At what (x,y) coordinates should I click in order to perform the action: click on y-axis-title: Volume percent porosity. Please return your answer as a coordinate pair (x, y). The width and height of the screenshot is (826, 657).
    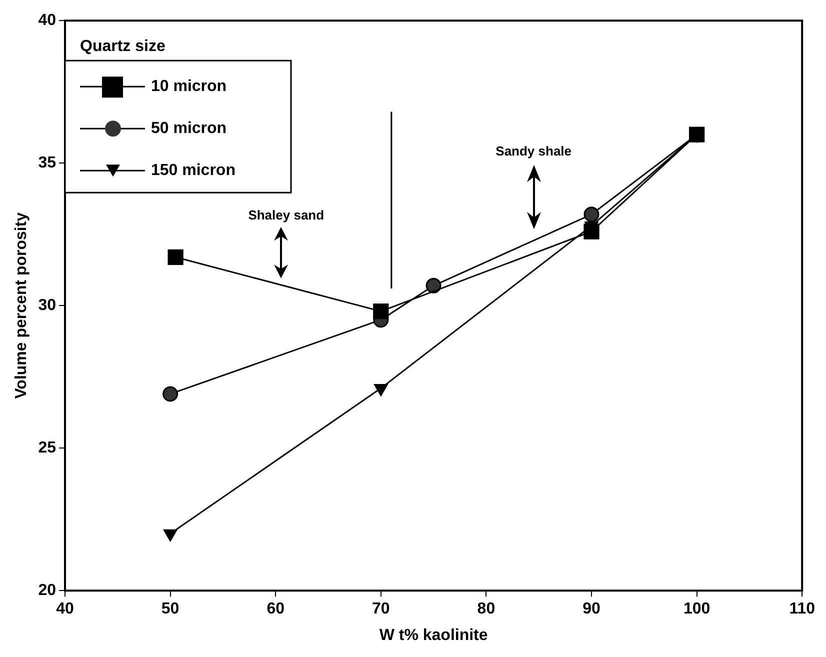
    Looking at the image, I should click on (21, 305).